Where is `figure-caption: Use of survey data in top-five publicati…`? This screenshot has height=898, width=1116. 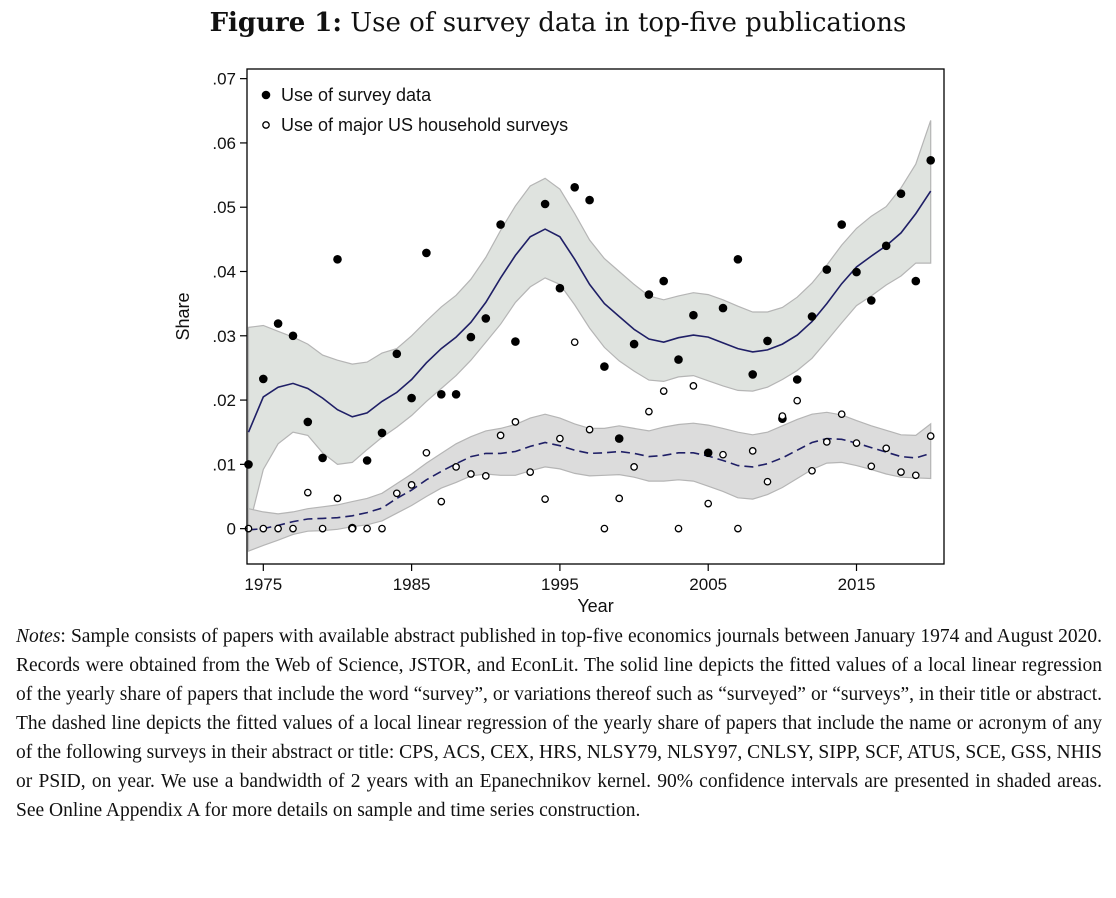
figure-caption: Use of survey data in top-five publicati… is located at coordinates (628, 23).